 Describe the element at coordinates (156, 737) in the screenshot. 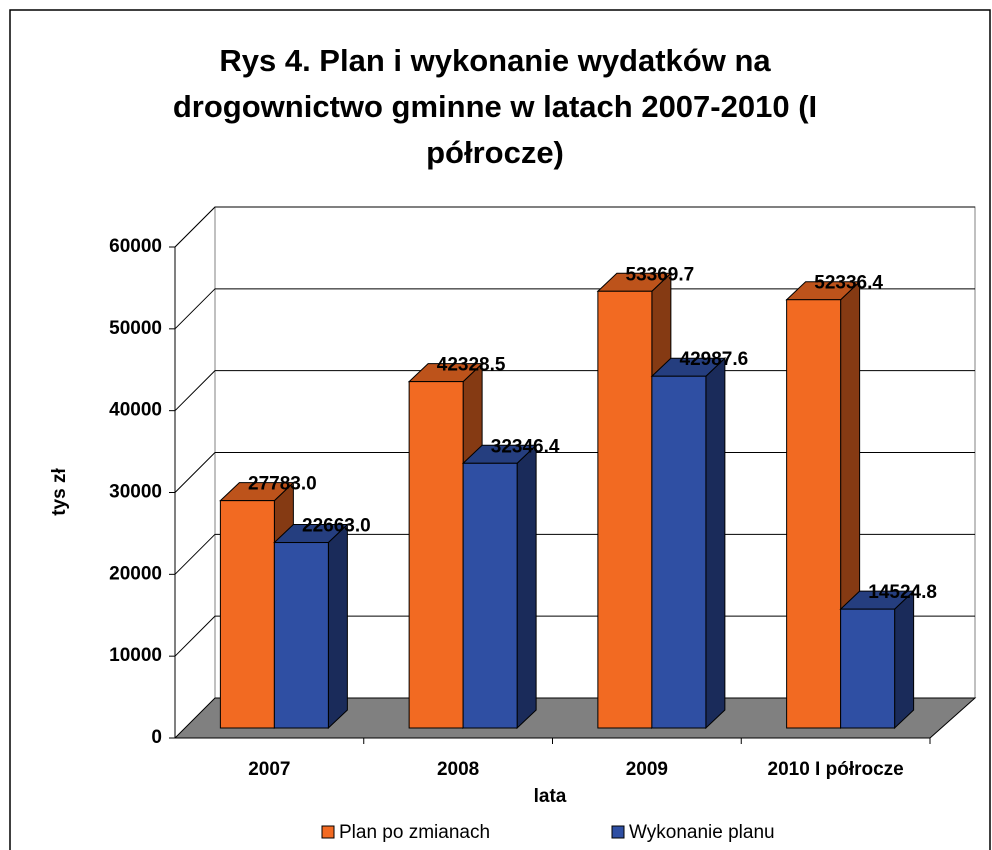

I see `y-tick-label: 0` at that location.